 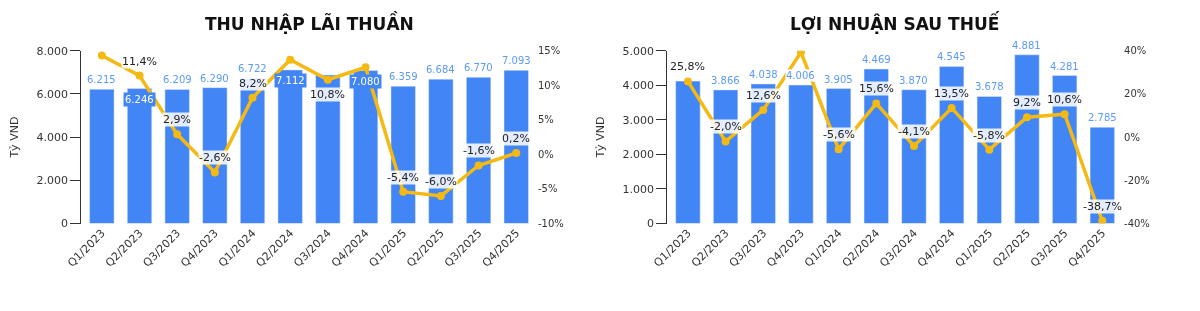 I want to click on data-label: 25,8%, so click(x=687, y=66).